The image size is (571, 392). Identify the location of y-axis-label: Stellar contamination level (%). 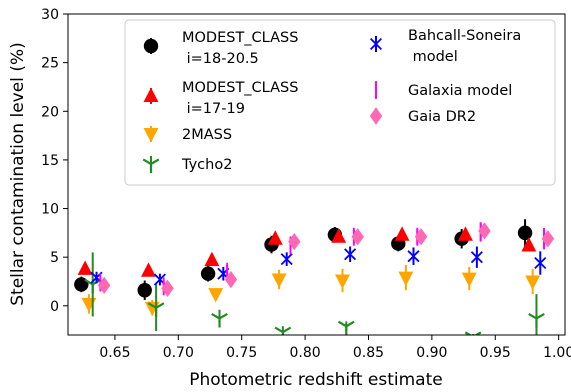
(18, 173).